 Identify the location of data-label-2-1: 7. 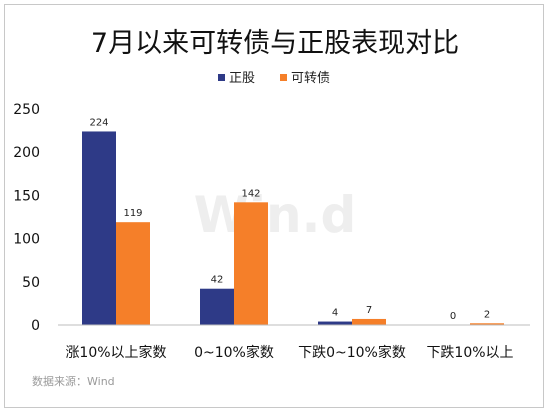
(369, 310).